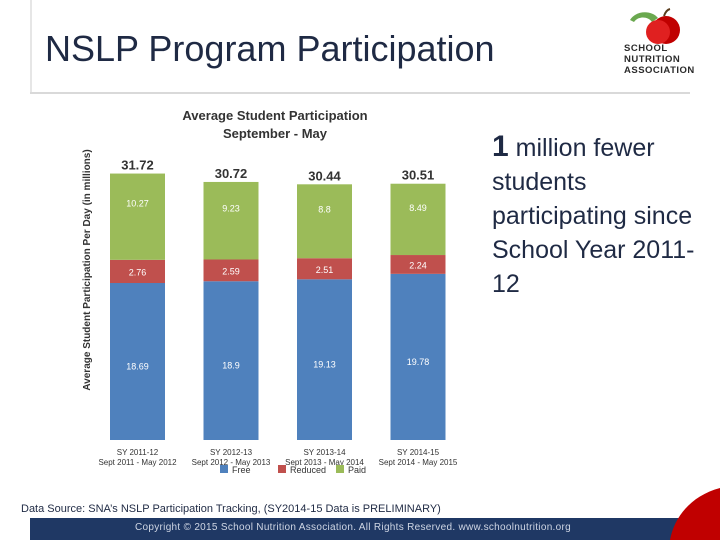  What do you see at coordinates (652, 59) in the screenshot?
I see `logo-line-2: NUTRITION` at bounding box center [652, 59].